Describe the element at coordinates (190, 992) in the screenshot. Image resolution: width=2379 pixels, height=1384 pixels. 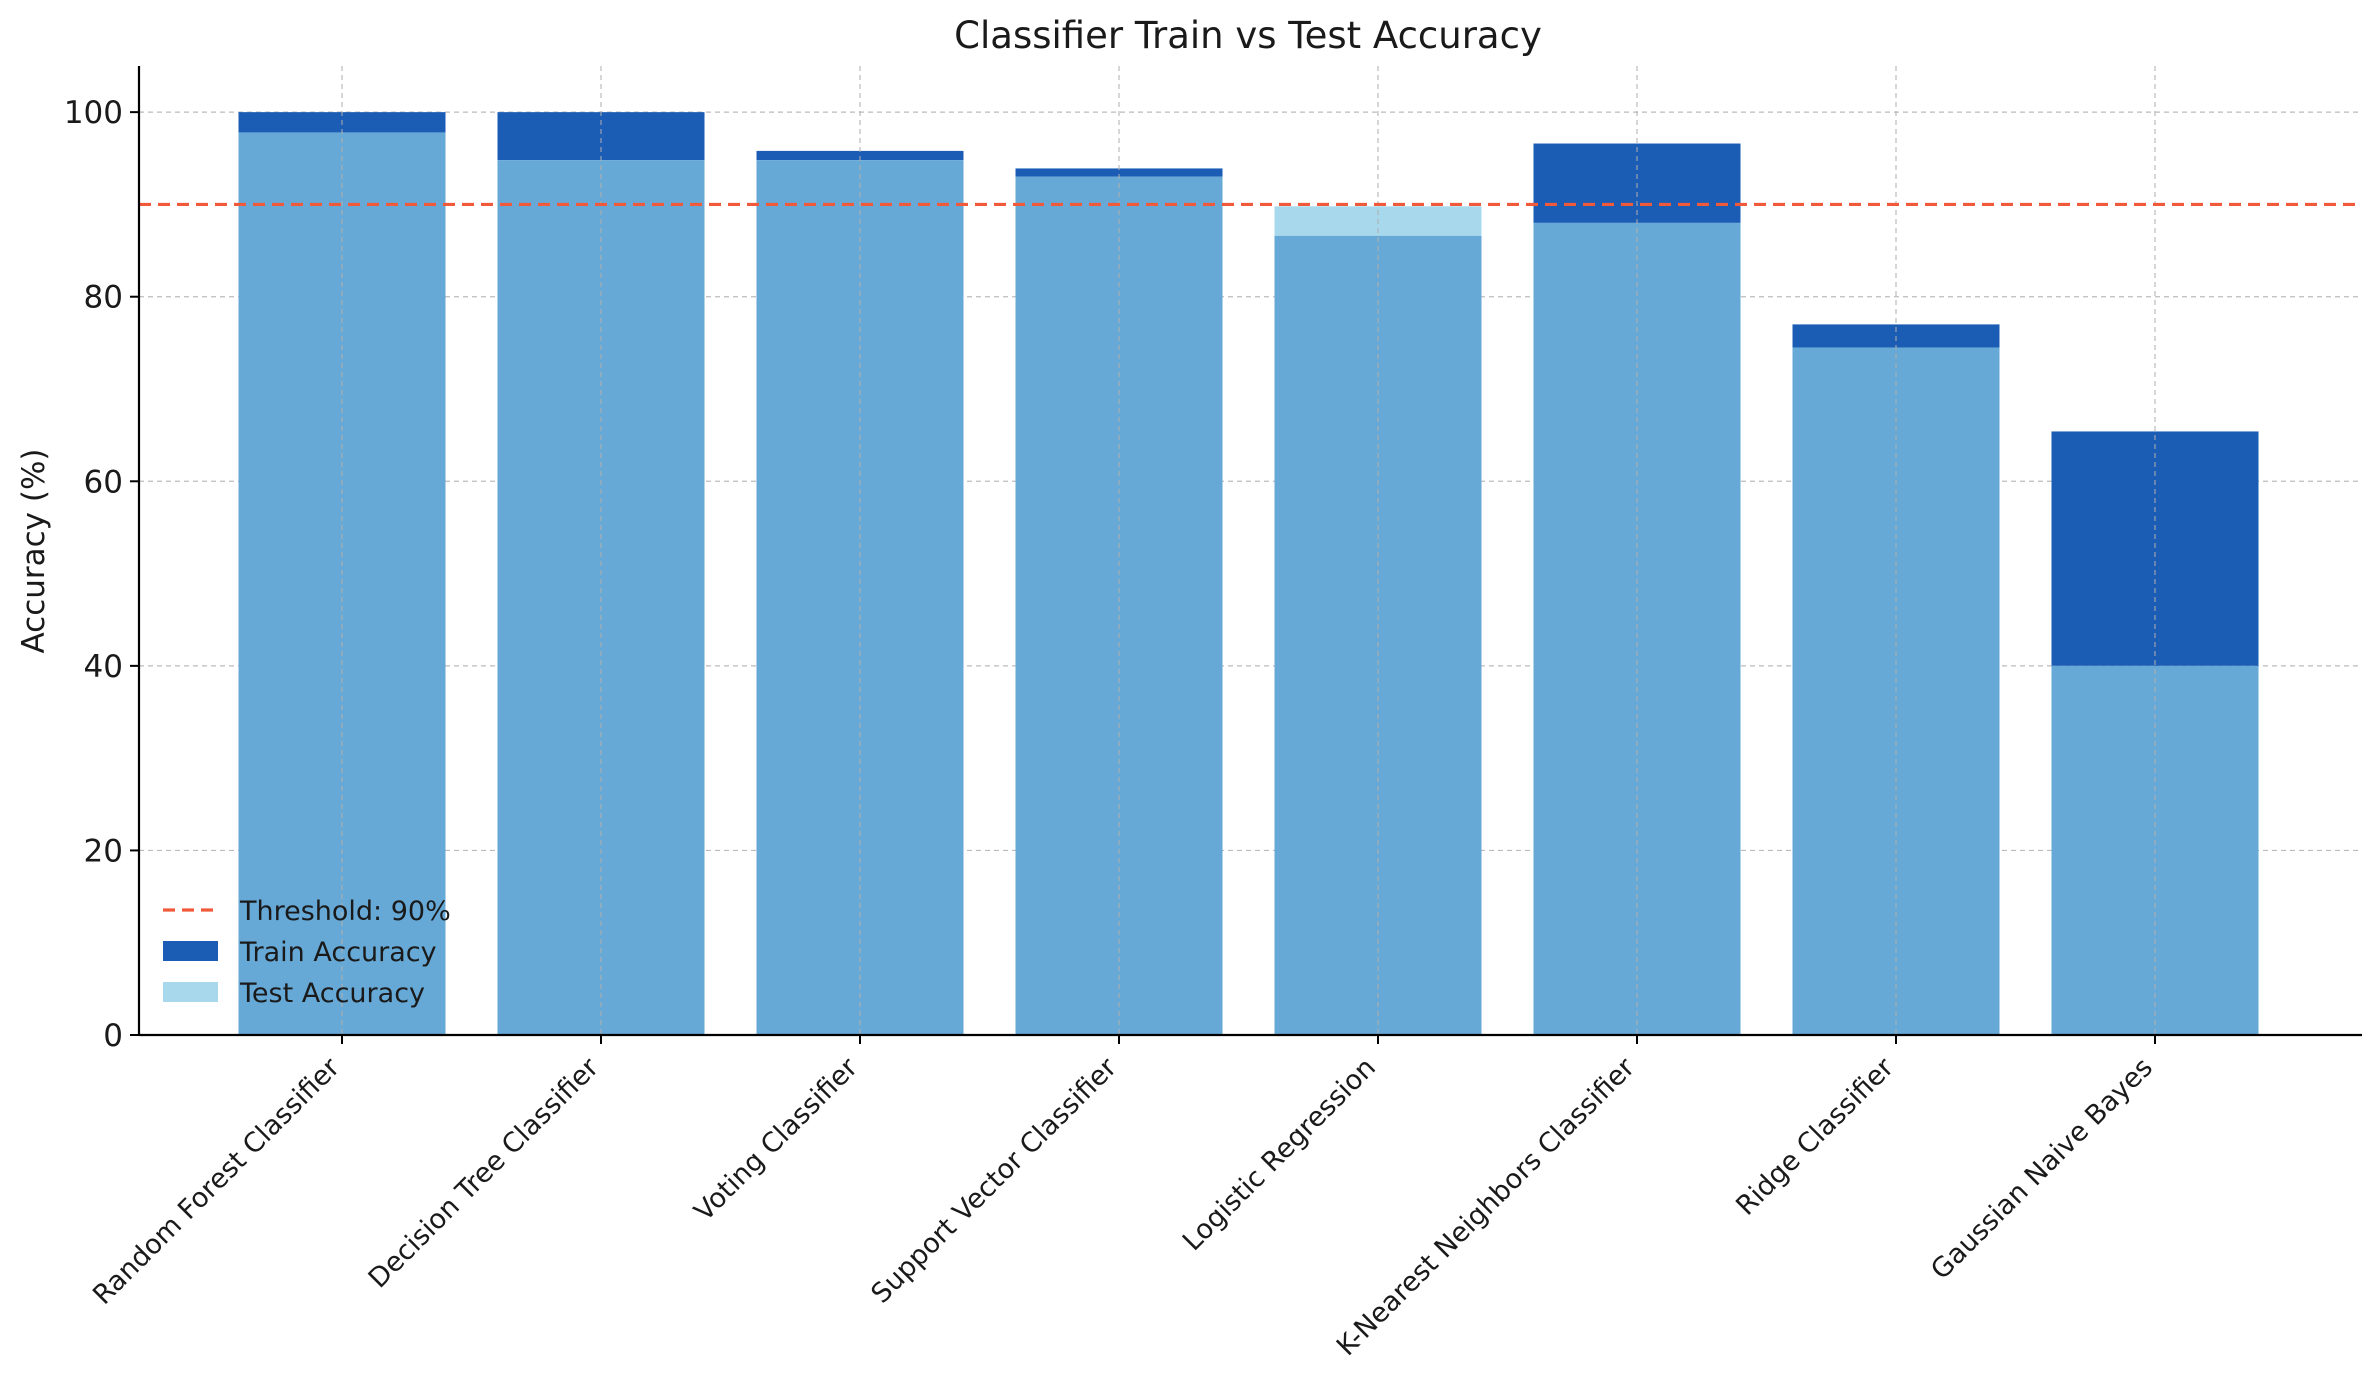
I see `legend-test-swatch` at that location.